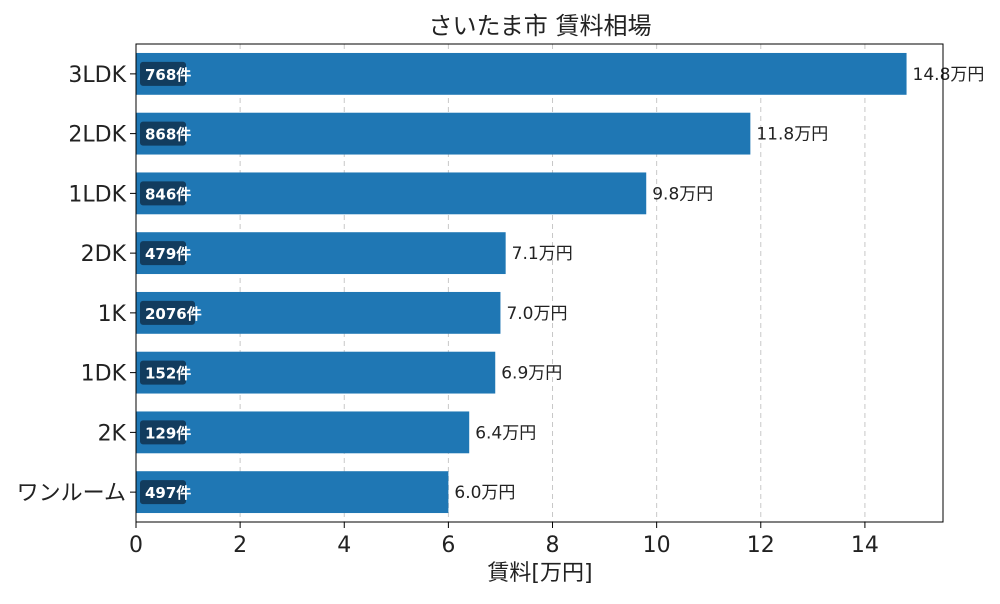 The width and height of the screenshot is (1000, 604). I want to click on count-label: 868件, so click(168, 135).